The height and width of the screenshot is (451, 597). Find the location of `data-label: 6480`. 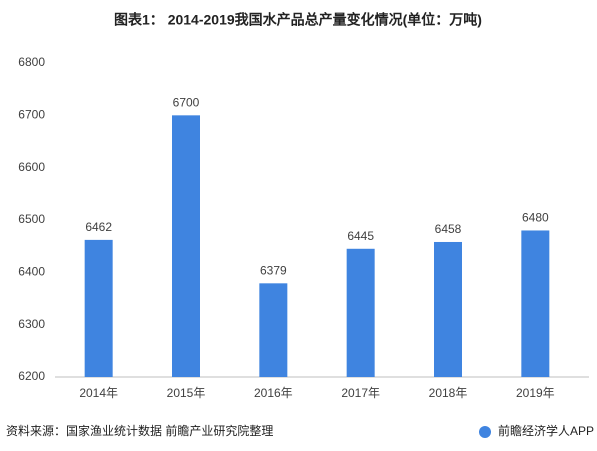

data-label: 6480 is located at coordinates (535, 218).